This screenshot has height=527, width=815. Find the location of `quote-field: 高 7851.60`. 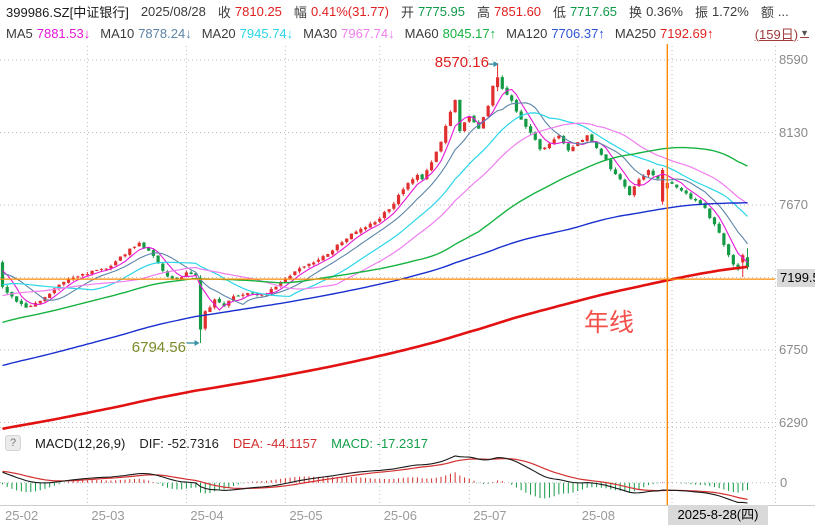

quote-field: 高 7851.60 is located at coordinates (509, 11).